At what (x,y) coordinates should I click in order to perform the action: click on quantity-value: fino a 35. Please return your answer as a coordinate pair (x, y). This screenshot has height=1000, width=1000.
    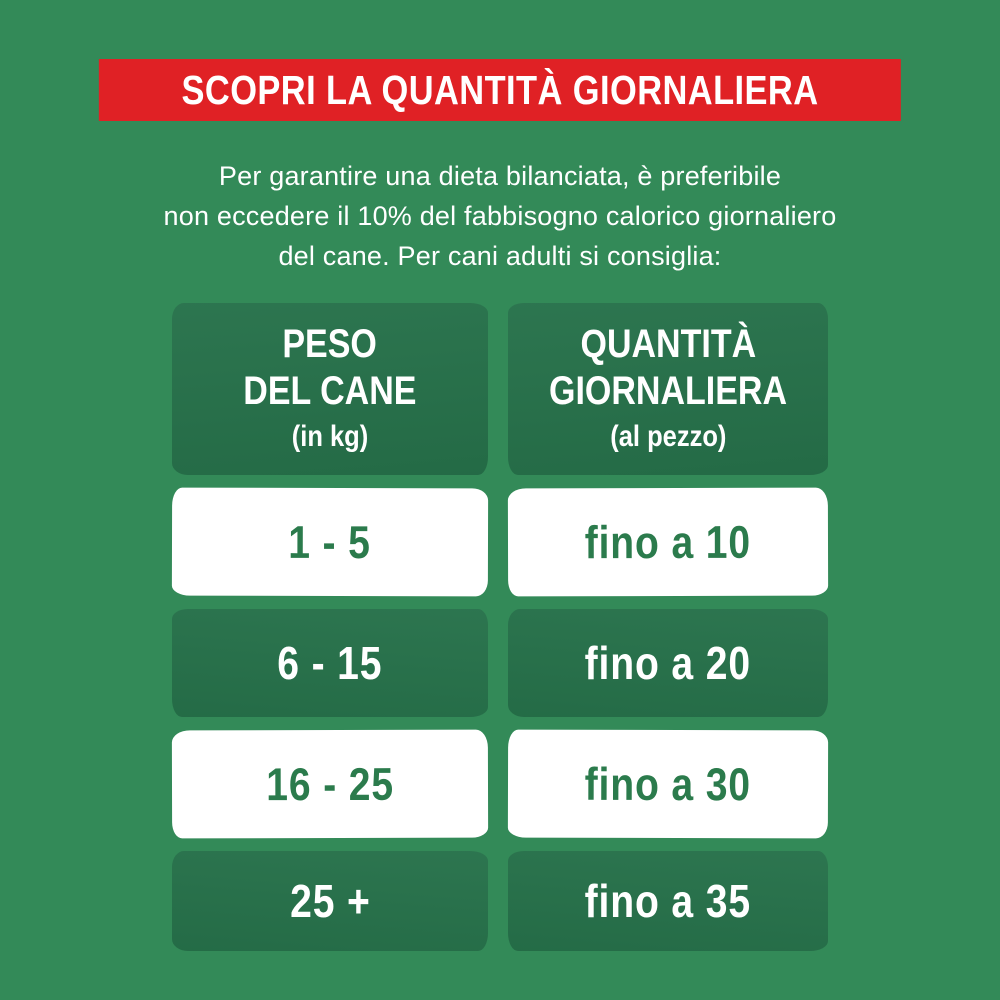
    Looking at the image, I should click on (668, 901).